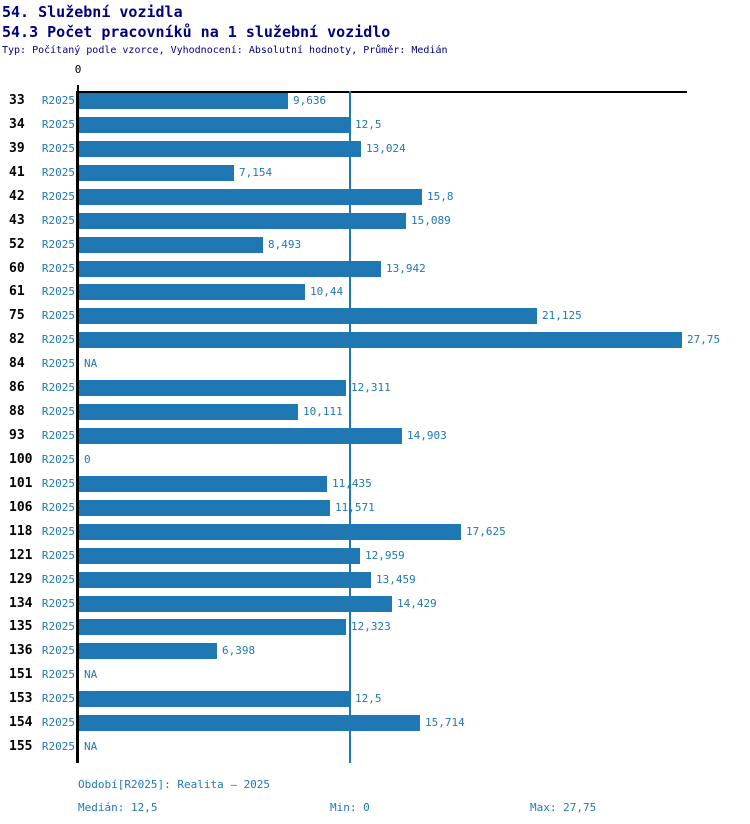 This screenshot has height=824, width=750. Describe the element at coordinates (327, 291) in the screenshot. I see `bar-value-label: 10,44` at that location.